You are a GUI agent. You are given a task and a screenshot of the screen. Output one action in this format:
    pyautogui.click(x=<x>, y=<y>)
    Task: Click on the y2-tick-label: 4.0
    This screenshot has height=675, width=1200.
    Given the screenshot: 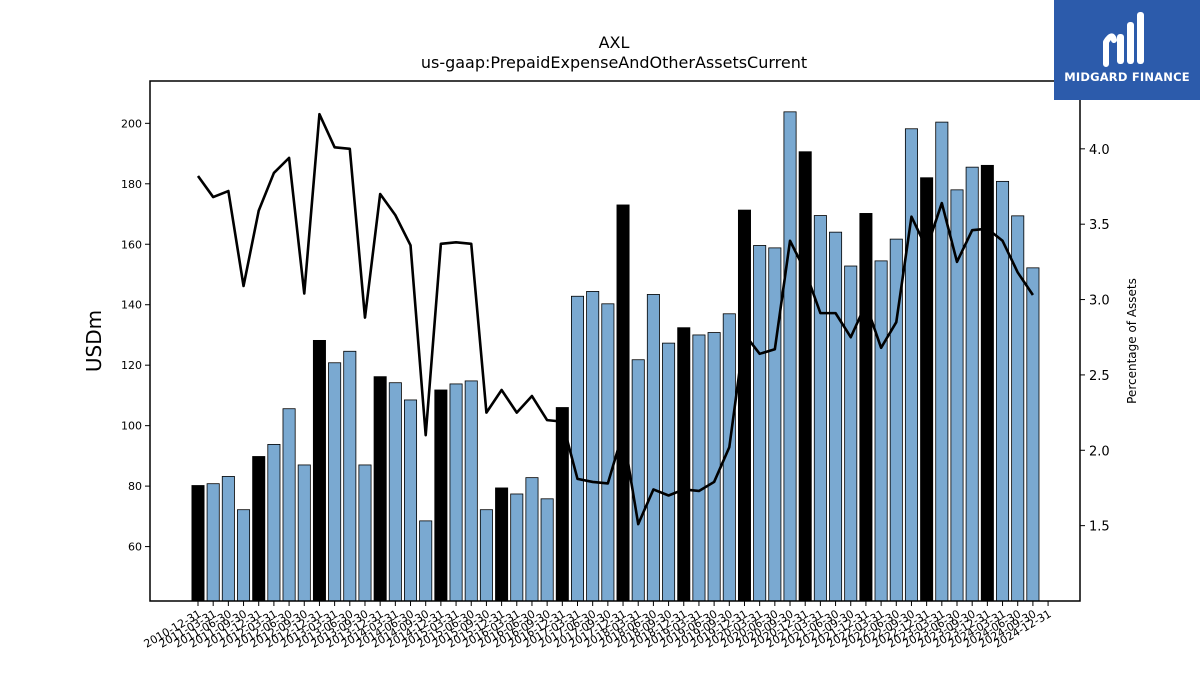 What is the action you would take?
    pyautogui.click(x=1099, y=150)
    